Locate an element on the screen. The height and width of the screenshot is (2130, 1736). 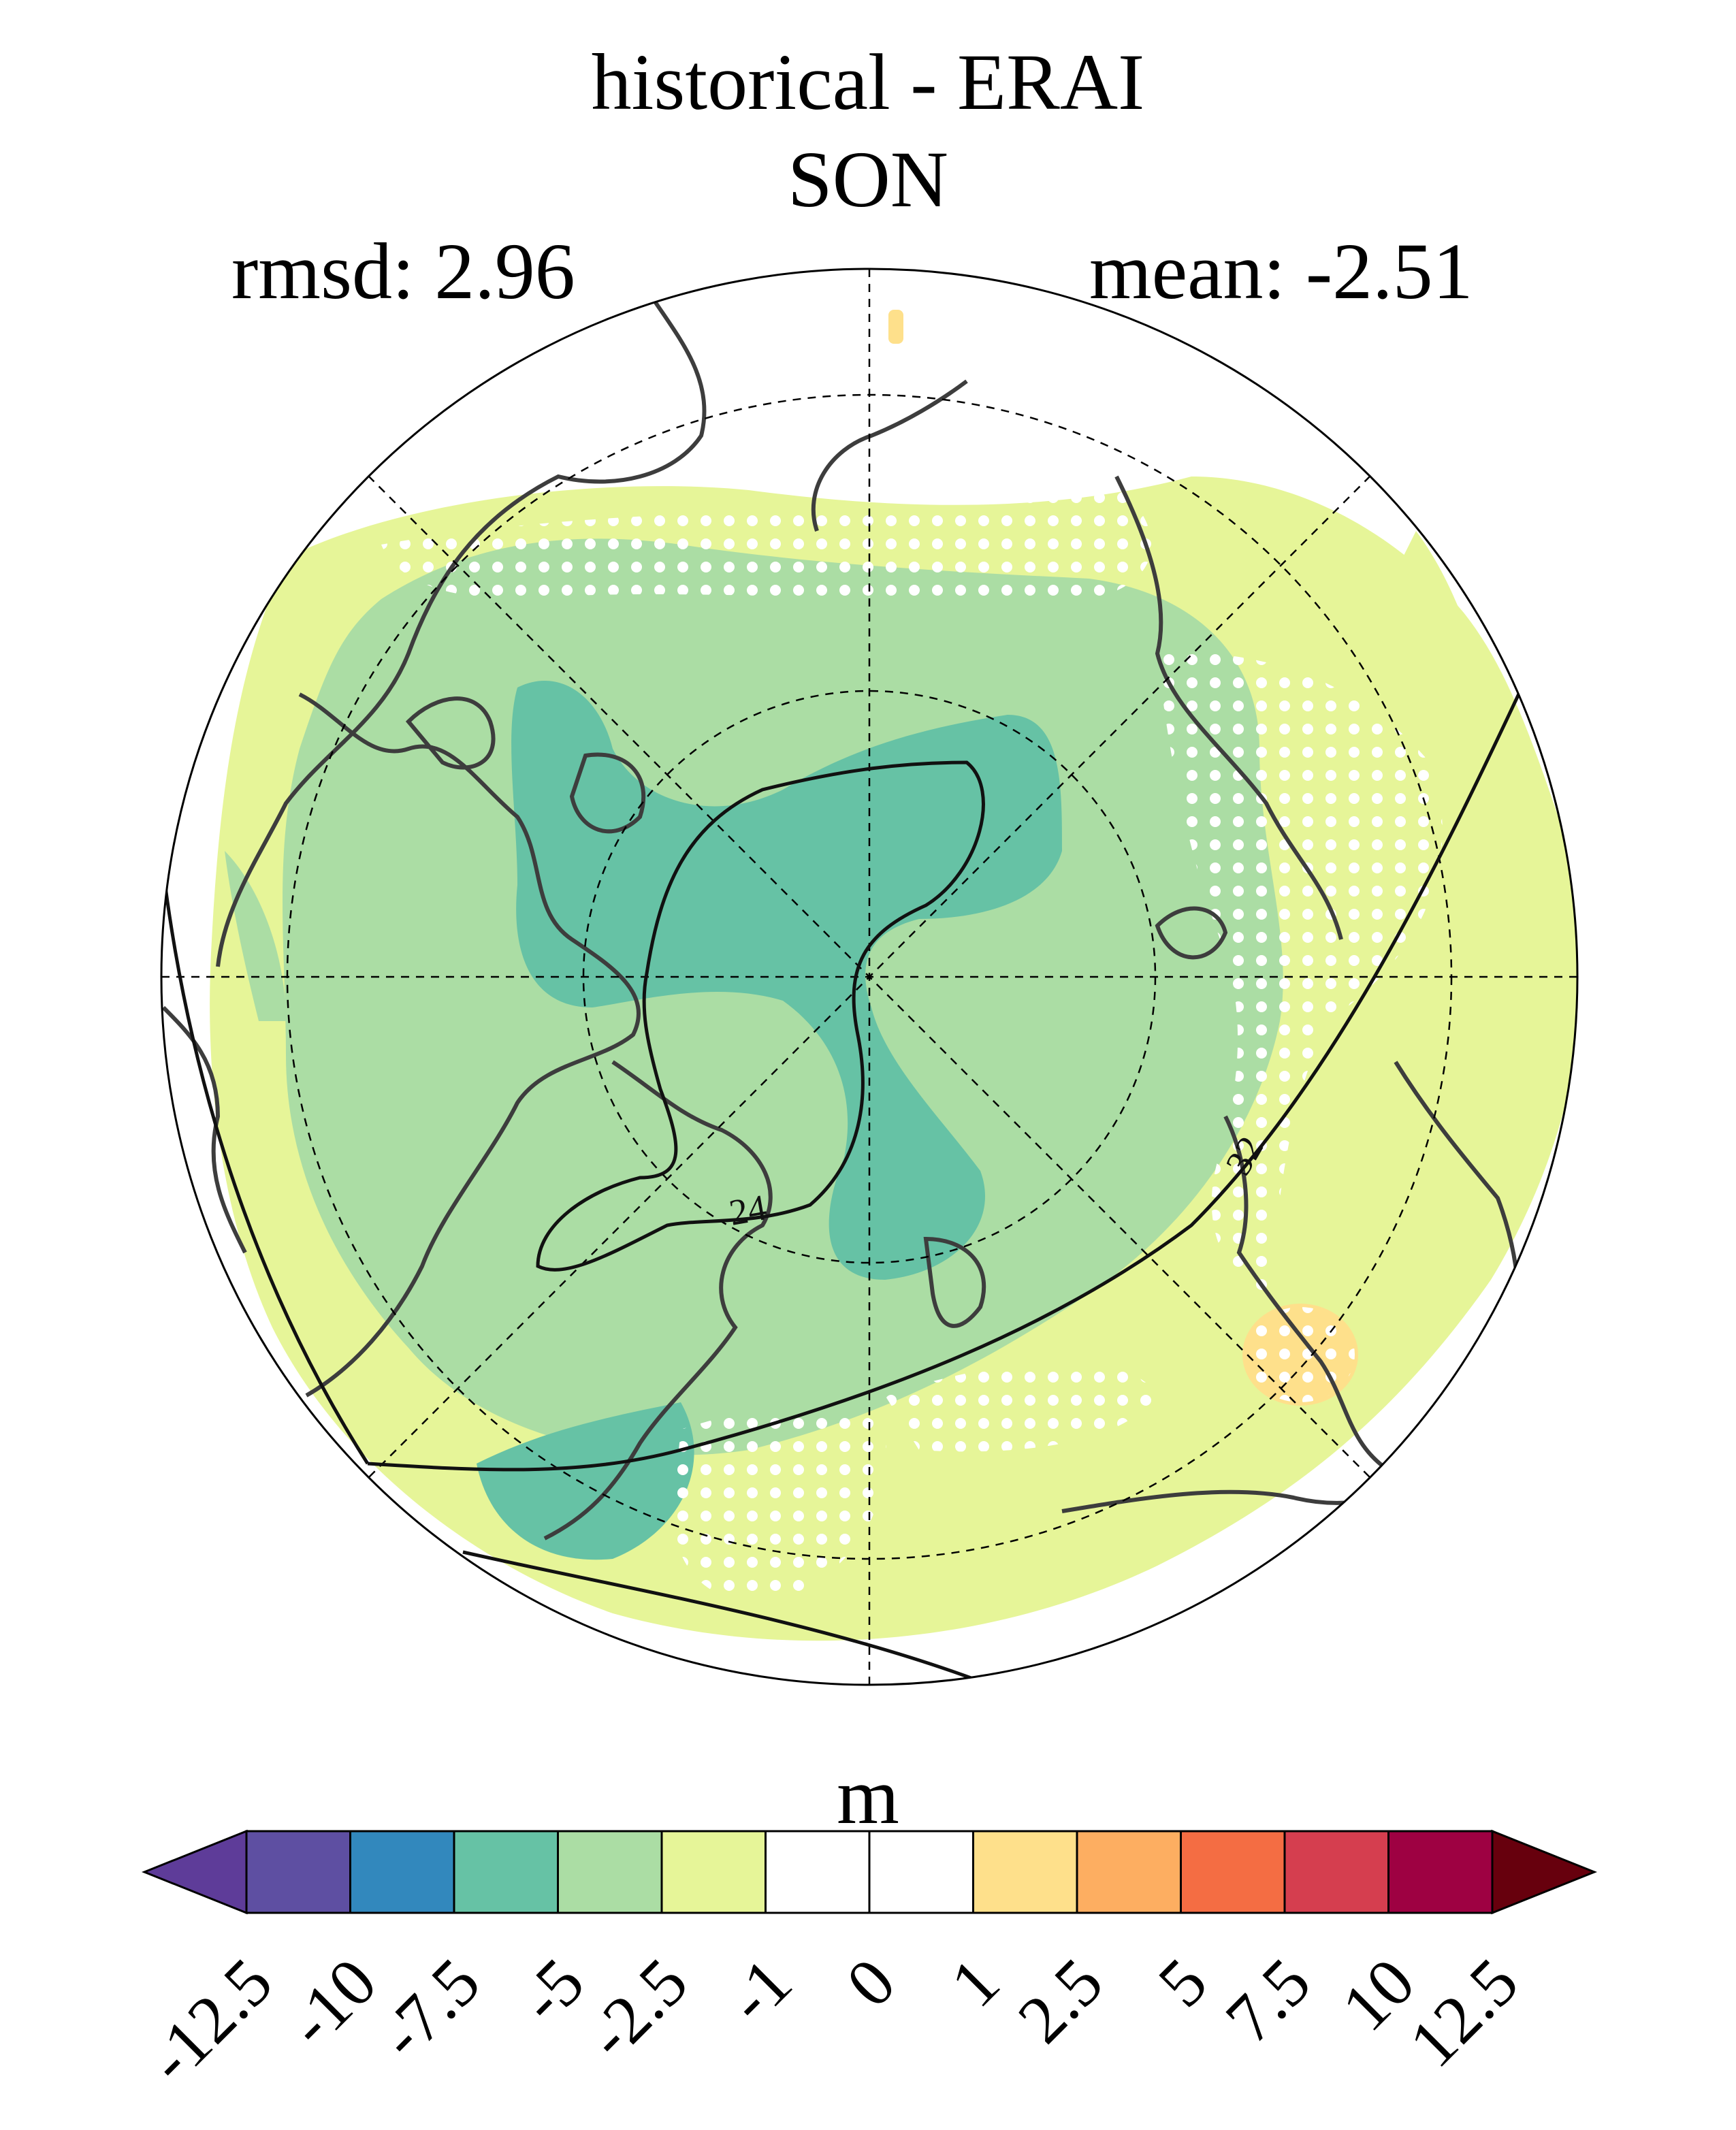
contour-label-24: 24 is located at coordinates (748, 1210).